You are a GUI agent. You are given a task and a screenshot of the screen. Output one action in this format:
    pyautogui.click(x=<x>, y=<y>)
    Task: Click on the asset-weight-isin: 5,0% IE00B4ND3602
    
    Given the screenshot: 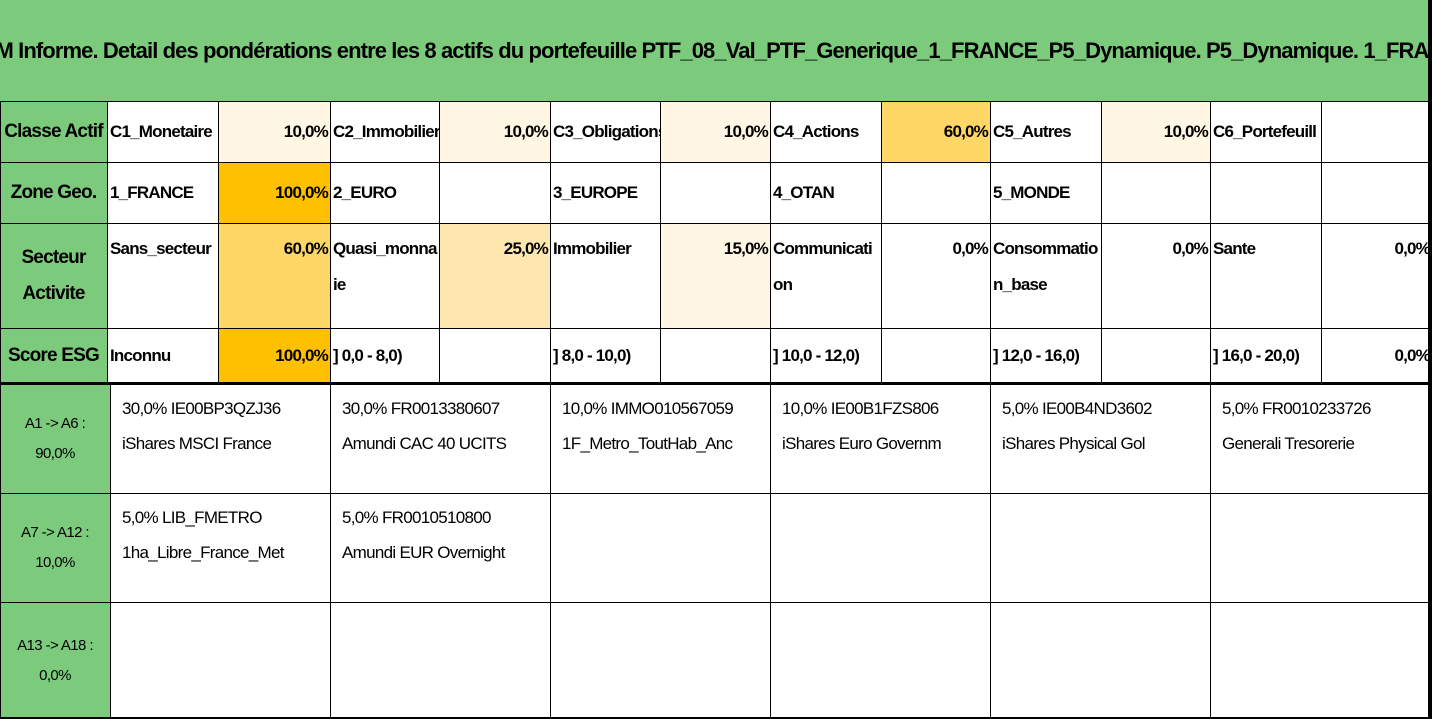 What is the action you would take?
    pyautogui.click(x=1077, y=408)
    